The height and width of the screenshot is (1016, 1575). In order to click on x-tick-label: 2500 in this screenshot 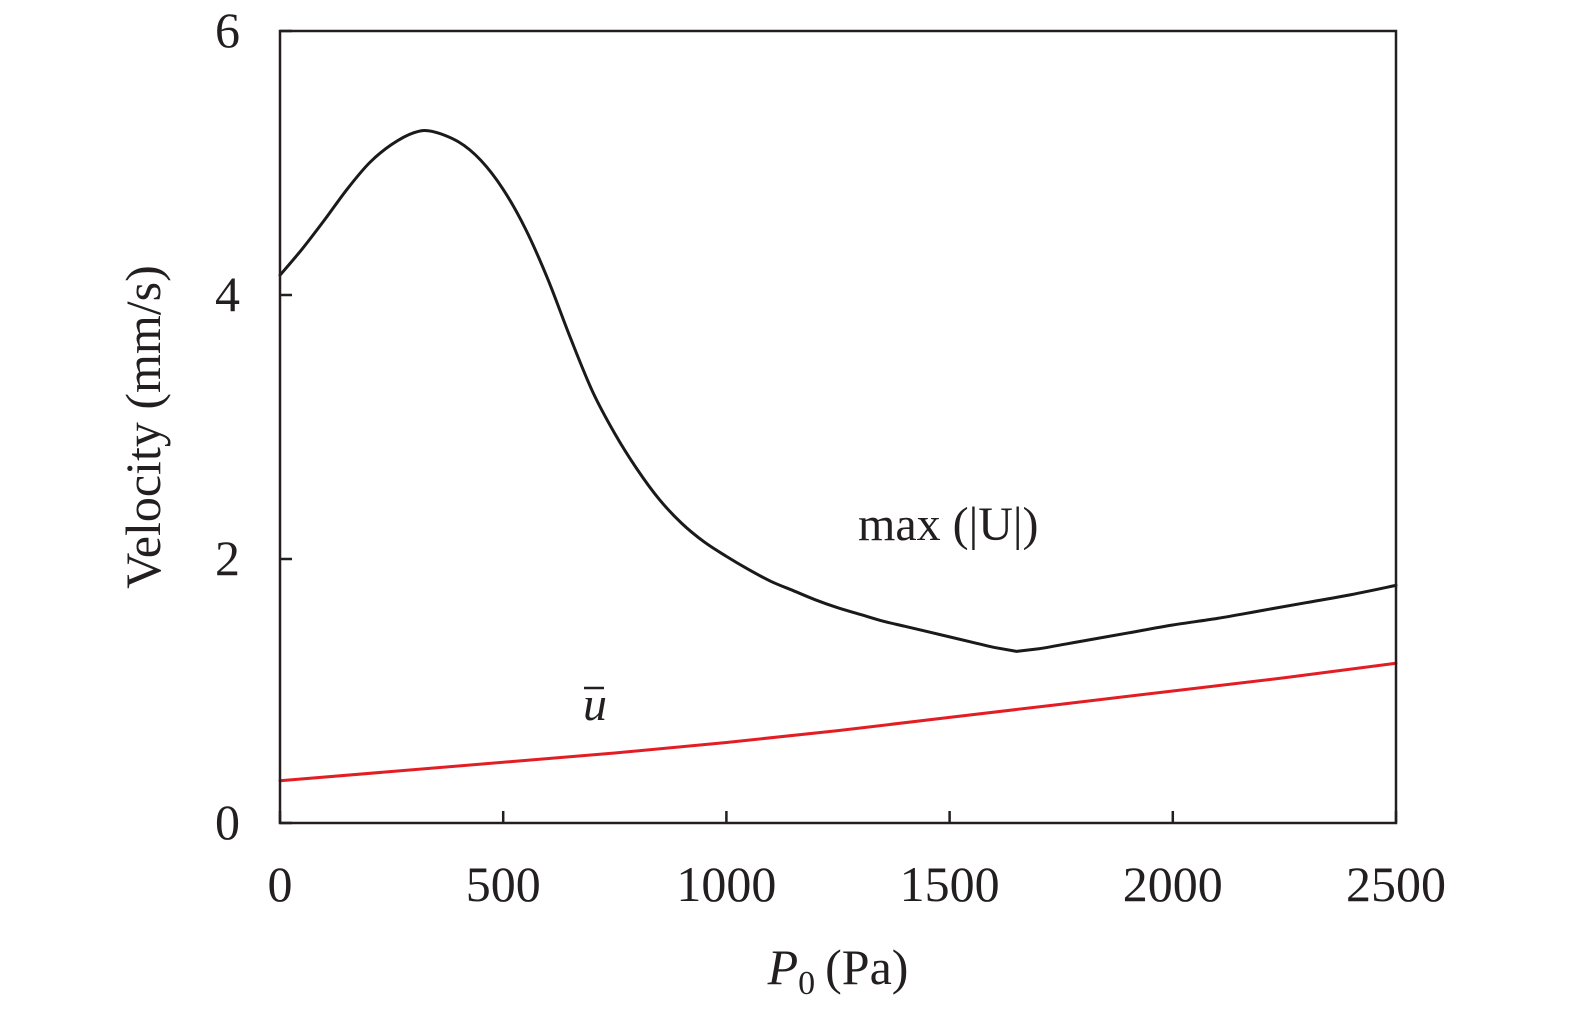, I will do `click(1396, 884)`.